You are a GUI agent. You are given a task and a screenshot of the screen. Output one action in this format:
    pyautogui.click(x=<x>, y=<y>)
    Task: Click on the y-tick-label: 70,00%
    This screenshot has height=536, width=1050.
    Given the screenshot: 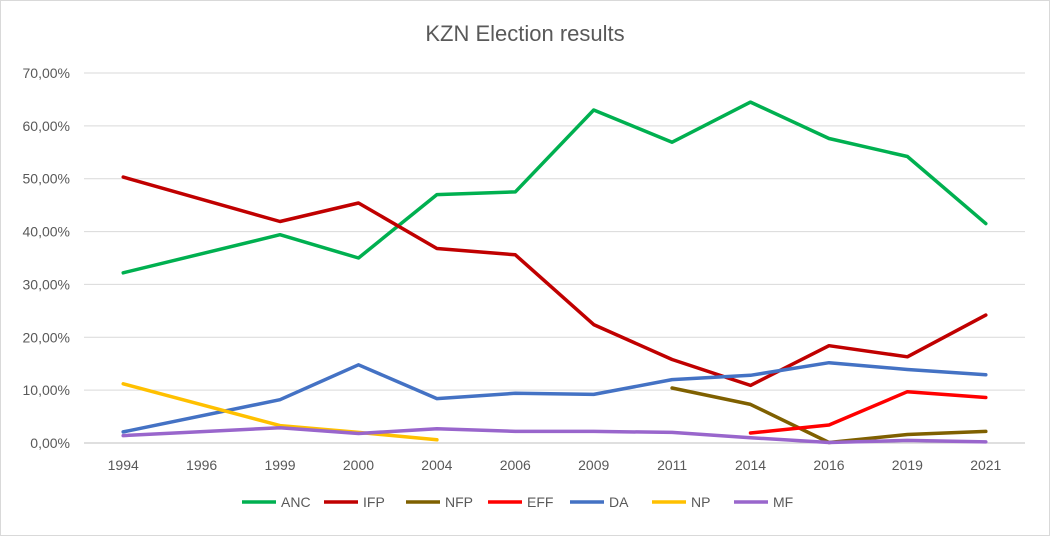 What is the action you would take?
    pyautogui.click(x=46, y=73)
    